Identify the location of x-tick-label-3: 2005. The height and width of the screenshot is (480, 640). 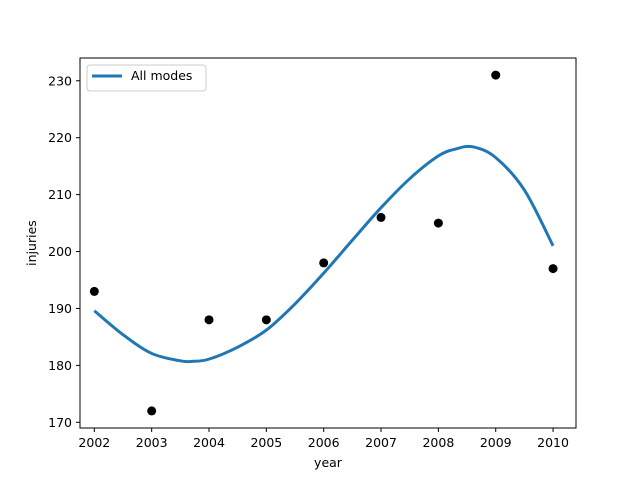
(266, 442).